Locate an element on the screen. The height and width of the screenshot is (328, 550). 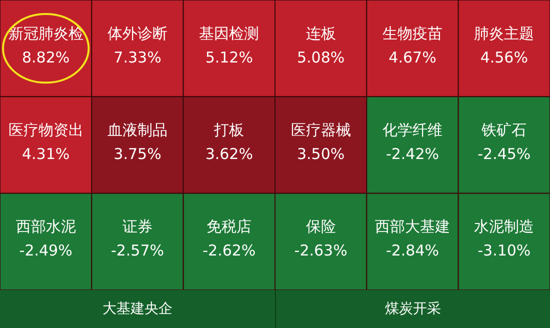
category-label: 体外诊断 is located at coordinates (138, 33).